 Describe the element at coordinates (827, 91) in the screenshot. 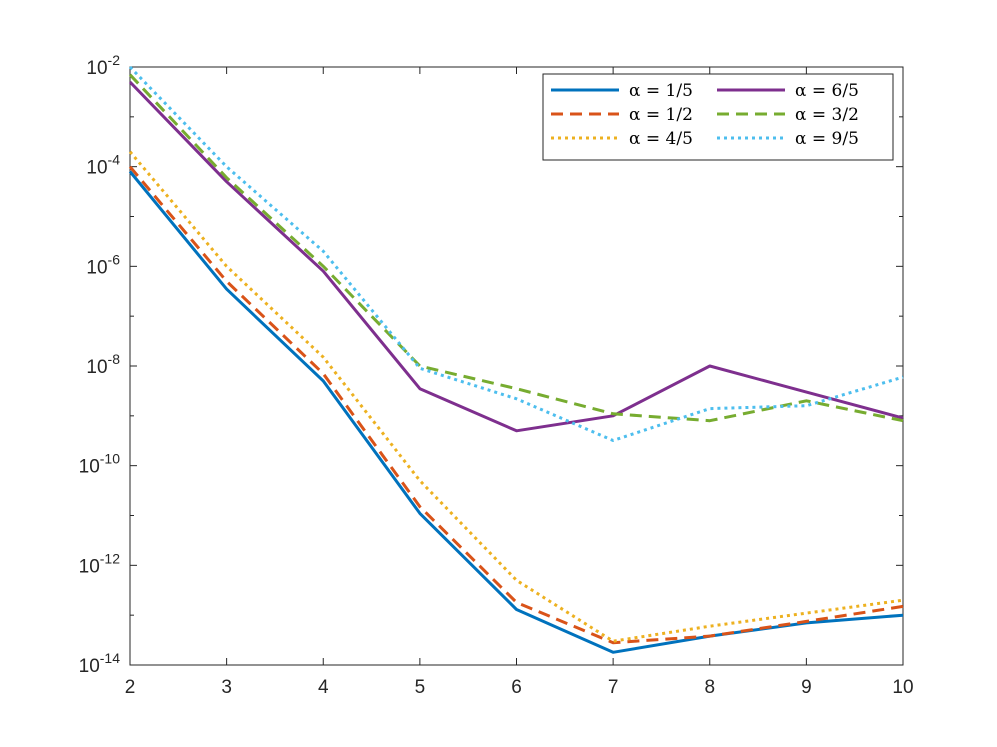

I see `legend-label: α = 6/5` at that location.